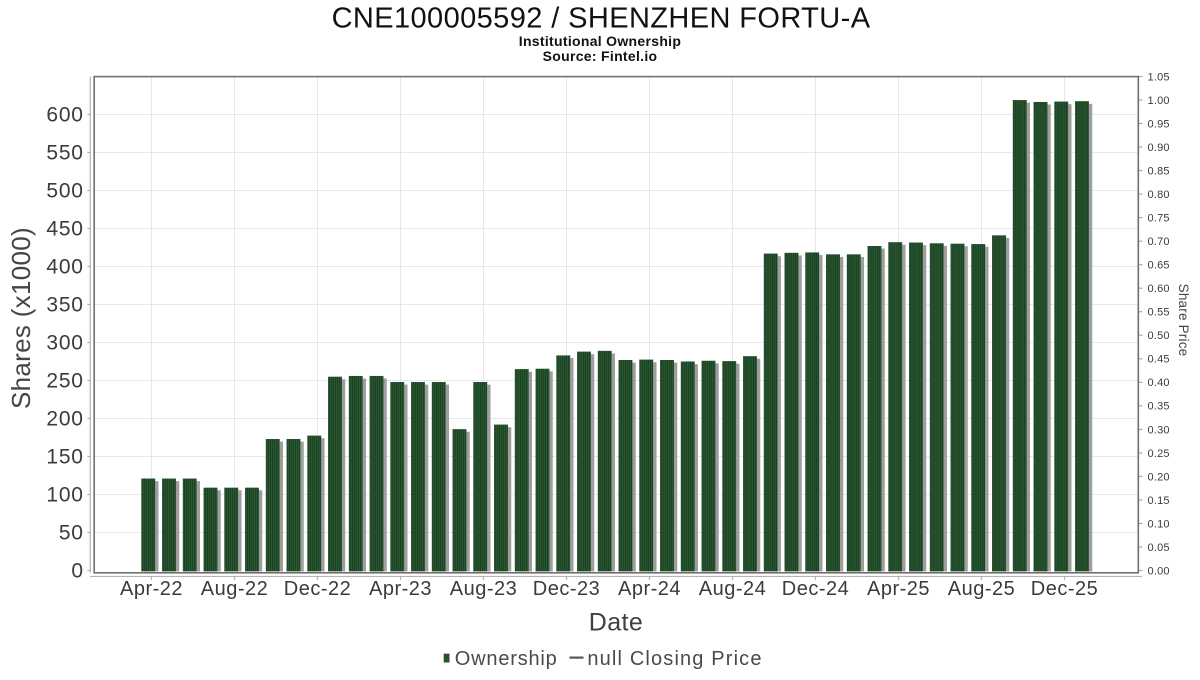  Describe the element at coordinates (601, 18) in the screenshot. I see `svg-text:CNE100005592 / SHENZHEN FORTU-: CNE100005592 / SHENZHEN FORTU-A` at that location.